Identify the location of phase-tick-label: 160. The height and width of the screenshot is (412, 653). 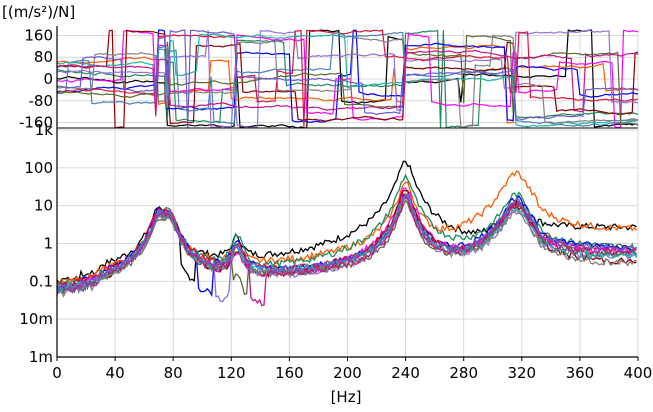
(38, 35).